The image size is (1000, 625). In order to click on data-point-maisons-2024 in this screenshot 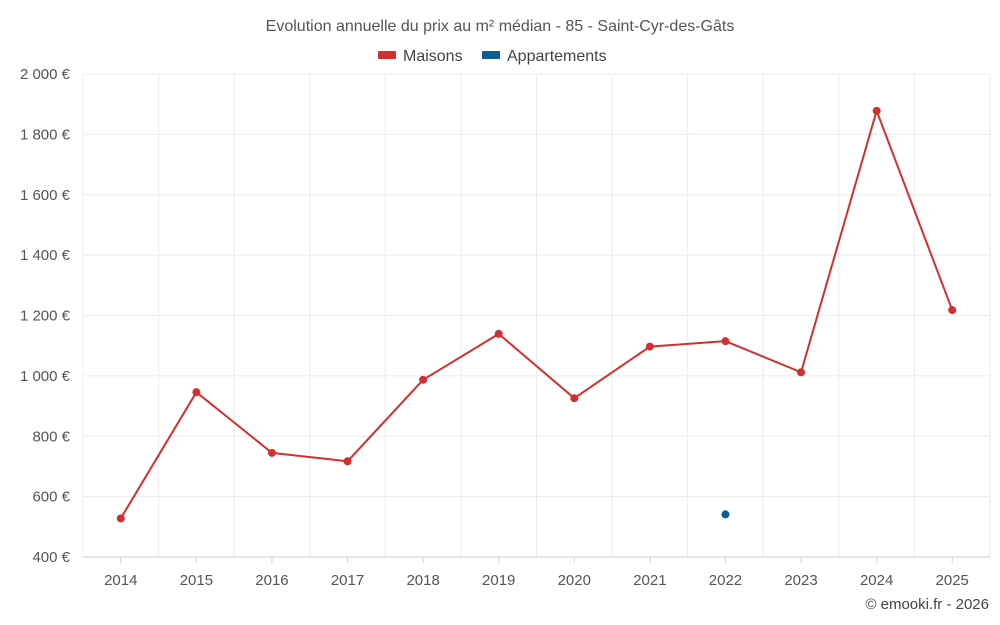, I will do `click(876, 110)`.